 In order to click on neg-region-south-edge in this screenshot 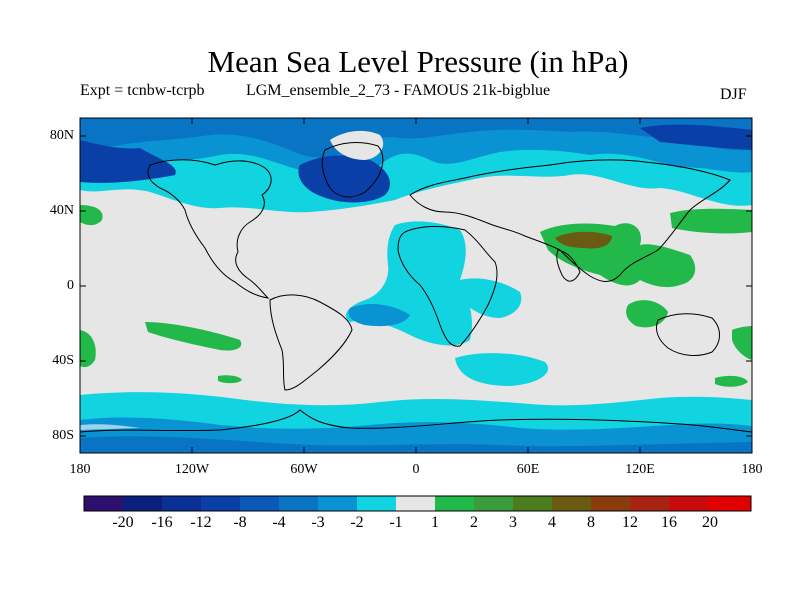, I will do `click(110, 427)`.